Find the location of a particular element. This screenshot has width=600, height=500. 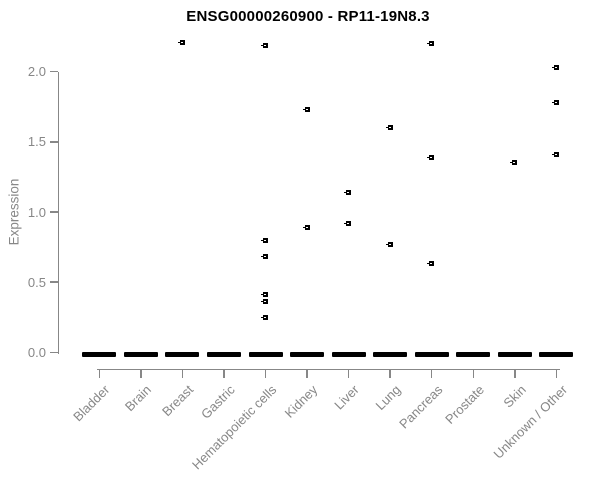

y-tick-label: 0.0 is located at coordinates (36, 352).